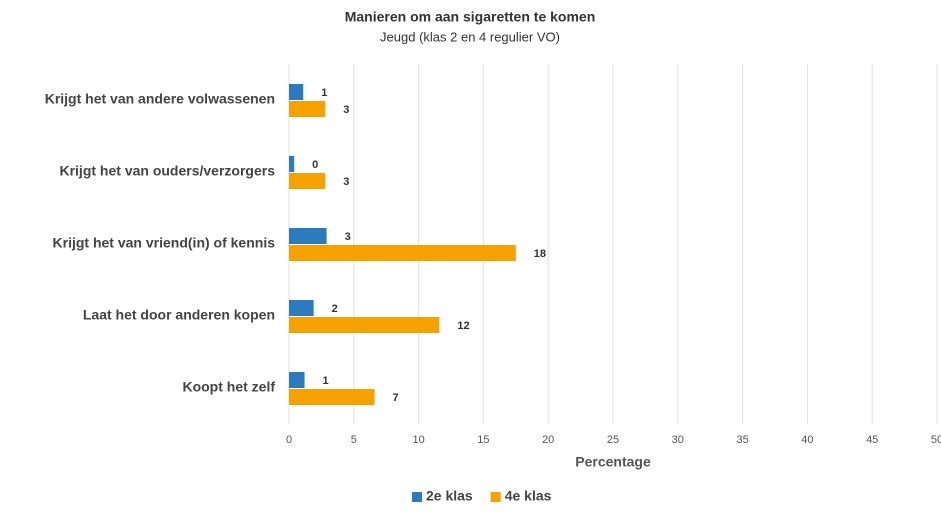 The image size is (941, 514). Describe the element at coordinates (228, 387) in the screenshot. I see `category-label: Koopt het zelf` at that location.